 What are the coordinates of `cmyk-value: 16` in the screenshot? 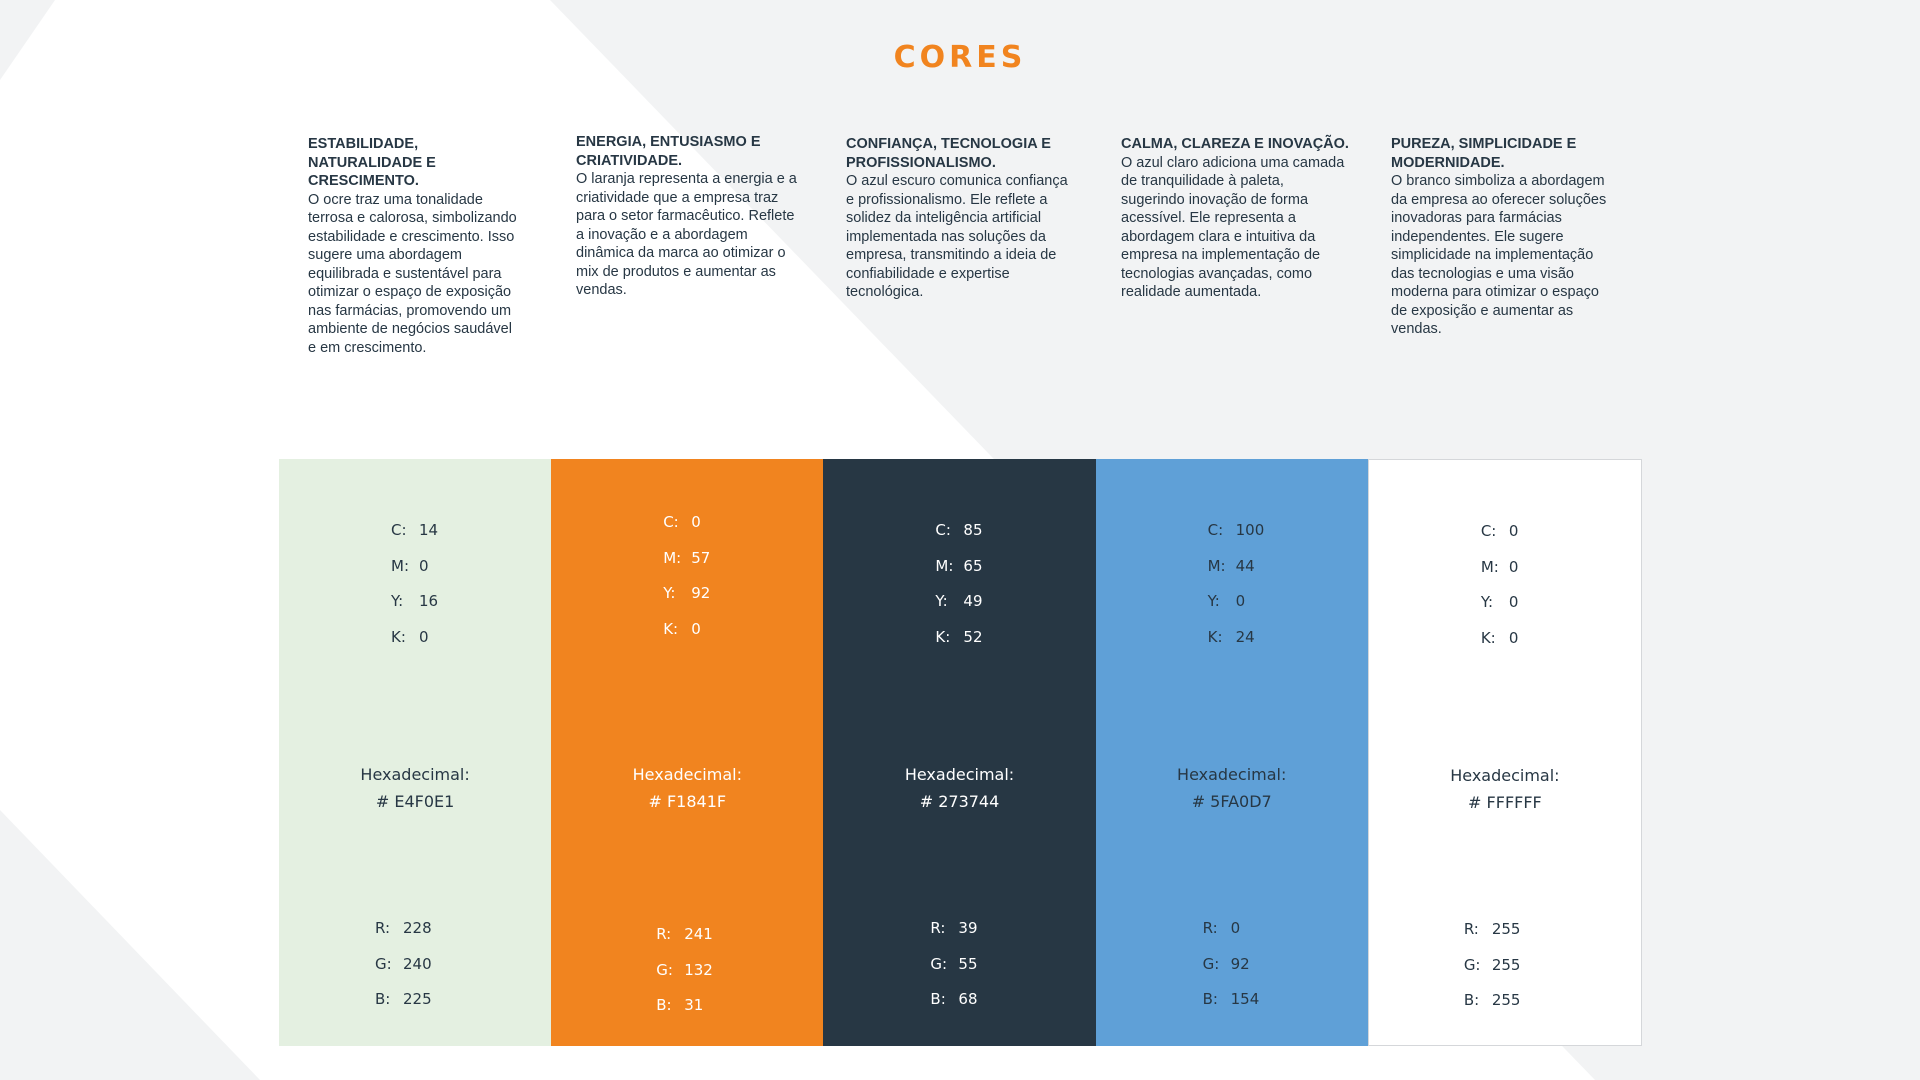 It's located at (429, 601).